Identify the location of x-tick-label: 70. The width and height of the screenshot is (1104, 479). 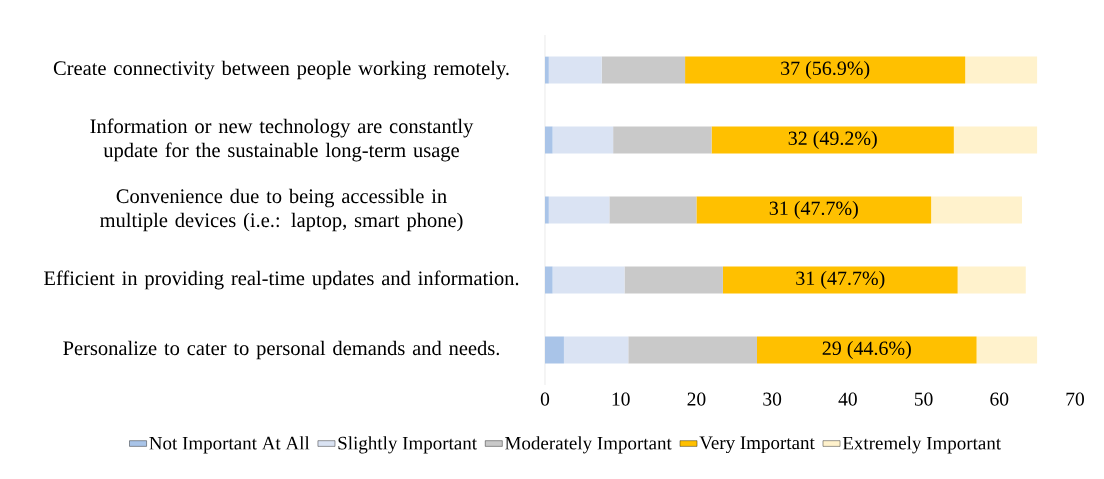
(1075, 399).